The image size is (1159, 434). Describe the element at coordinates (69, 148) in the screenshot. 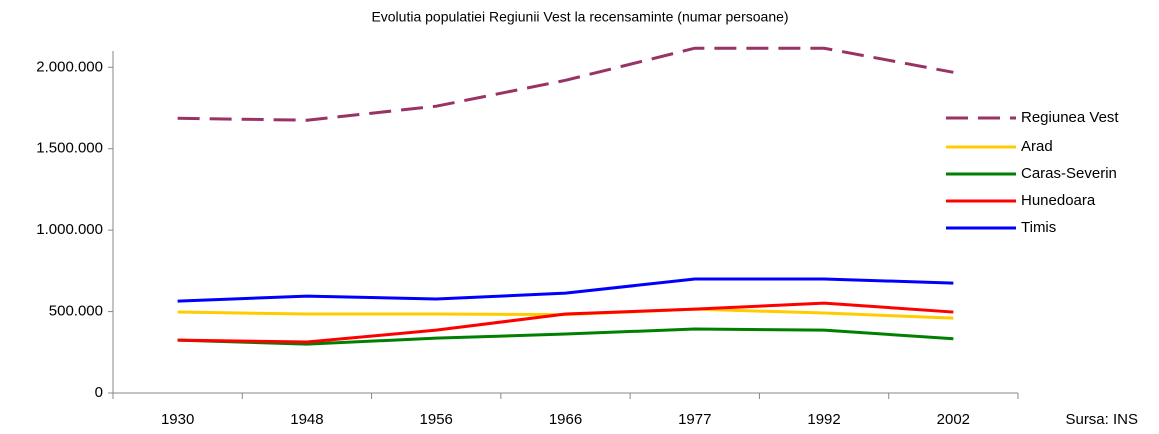

I see `y-tick-label: 1.500.000` at that location.